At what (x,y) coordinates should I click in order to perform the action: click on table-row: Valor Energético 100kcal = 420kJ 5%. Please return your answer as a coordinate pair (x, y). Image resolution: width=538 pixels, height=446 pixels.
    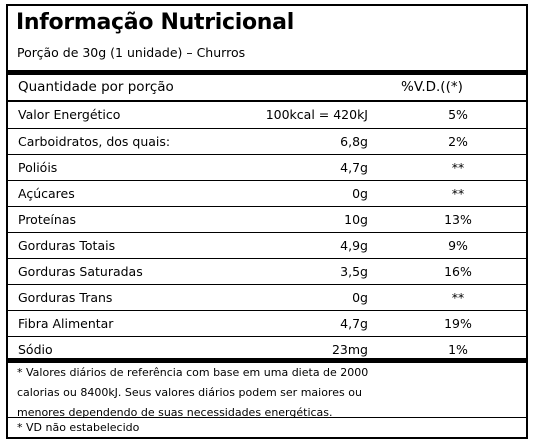
    Looking at the image, I should click on (267, 115).